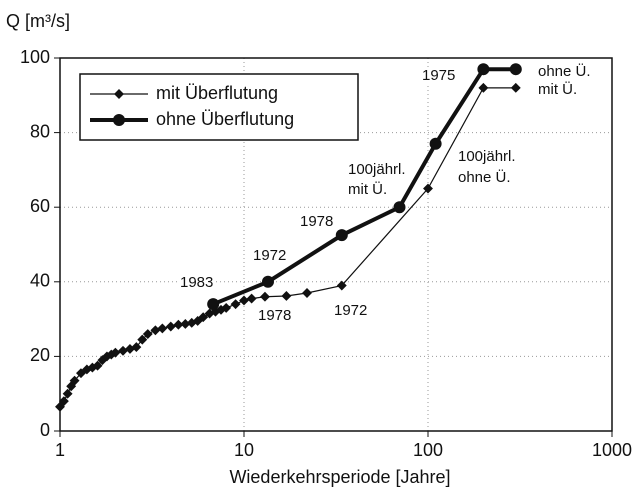  I want to click on x-axis-label: Wiederkehrsperiode [Jahre], so click(339, 477).